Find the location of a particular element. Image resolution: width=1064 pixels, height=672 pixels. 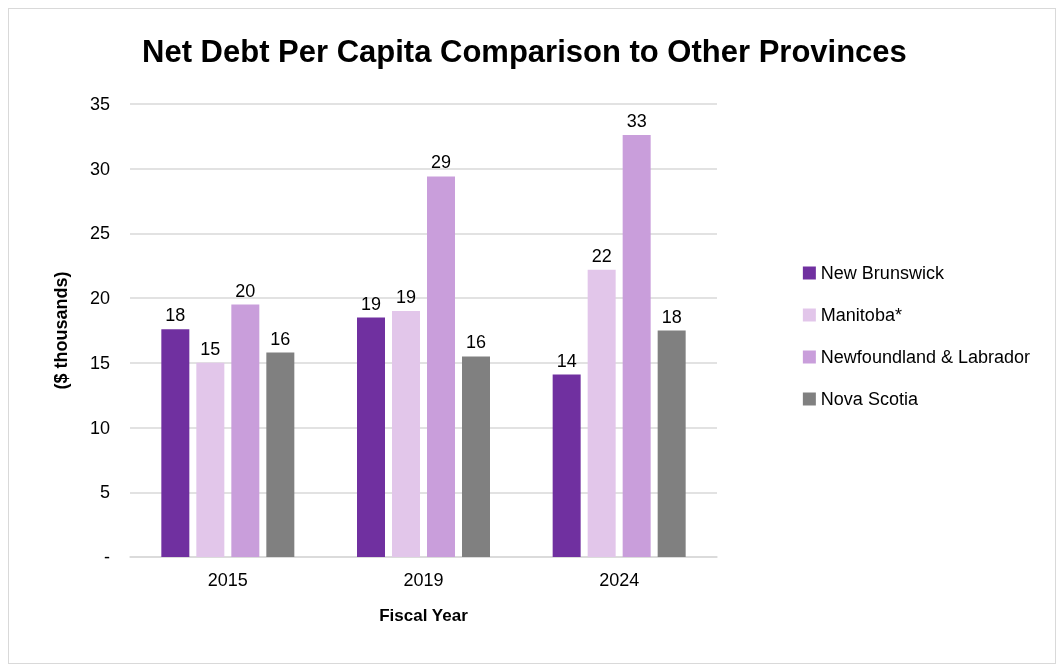

data-label: 22 is located at coordinates (601, 255).